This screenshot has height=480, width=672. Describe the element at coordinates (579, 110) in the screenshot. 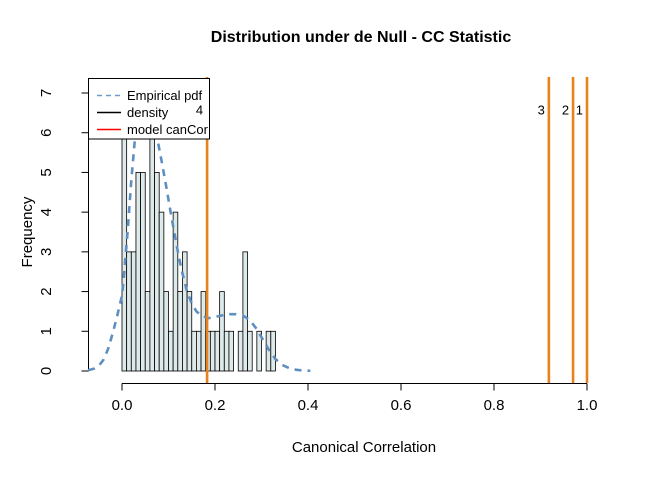

I see `cancor-label-1: 1` at that location.